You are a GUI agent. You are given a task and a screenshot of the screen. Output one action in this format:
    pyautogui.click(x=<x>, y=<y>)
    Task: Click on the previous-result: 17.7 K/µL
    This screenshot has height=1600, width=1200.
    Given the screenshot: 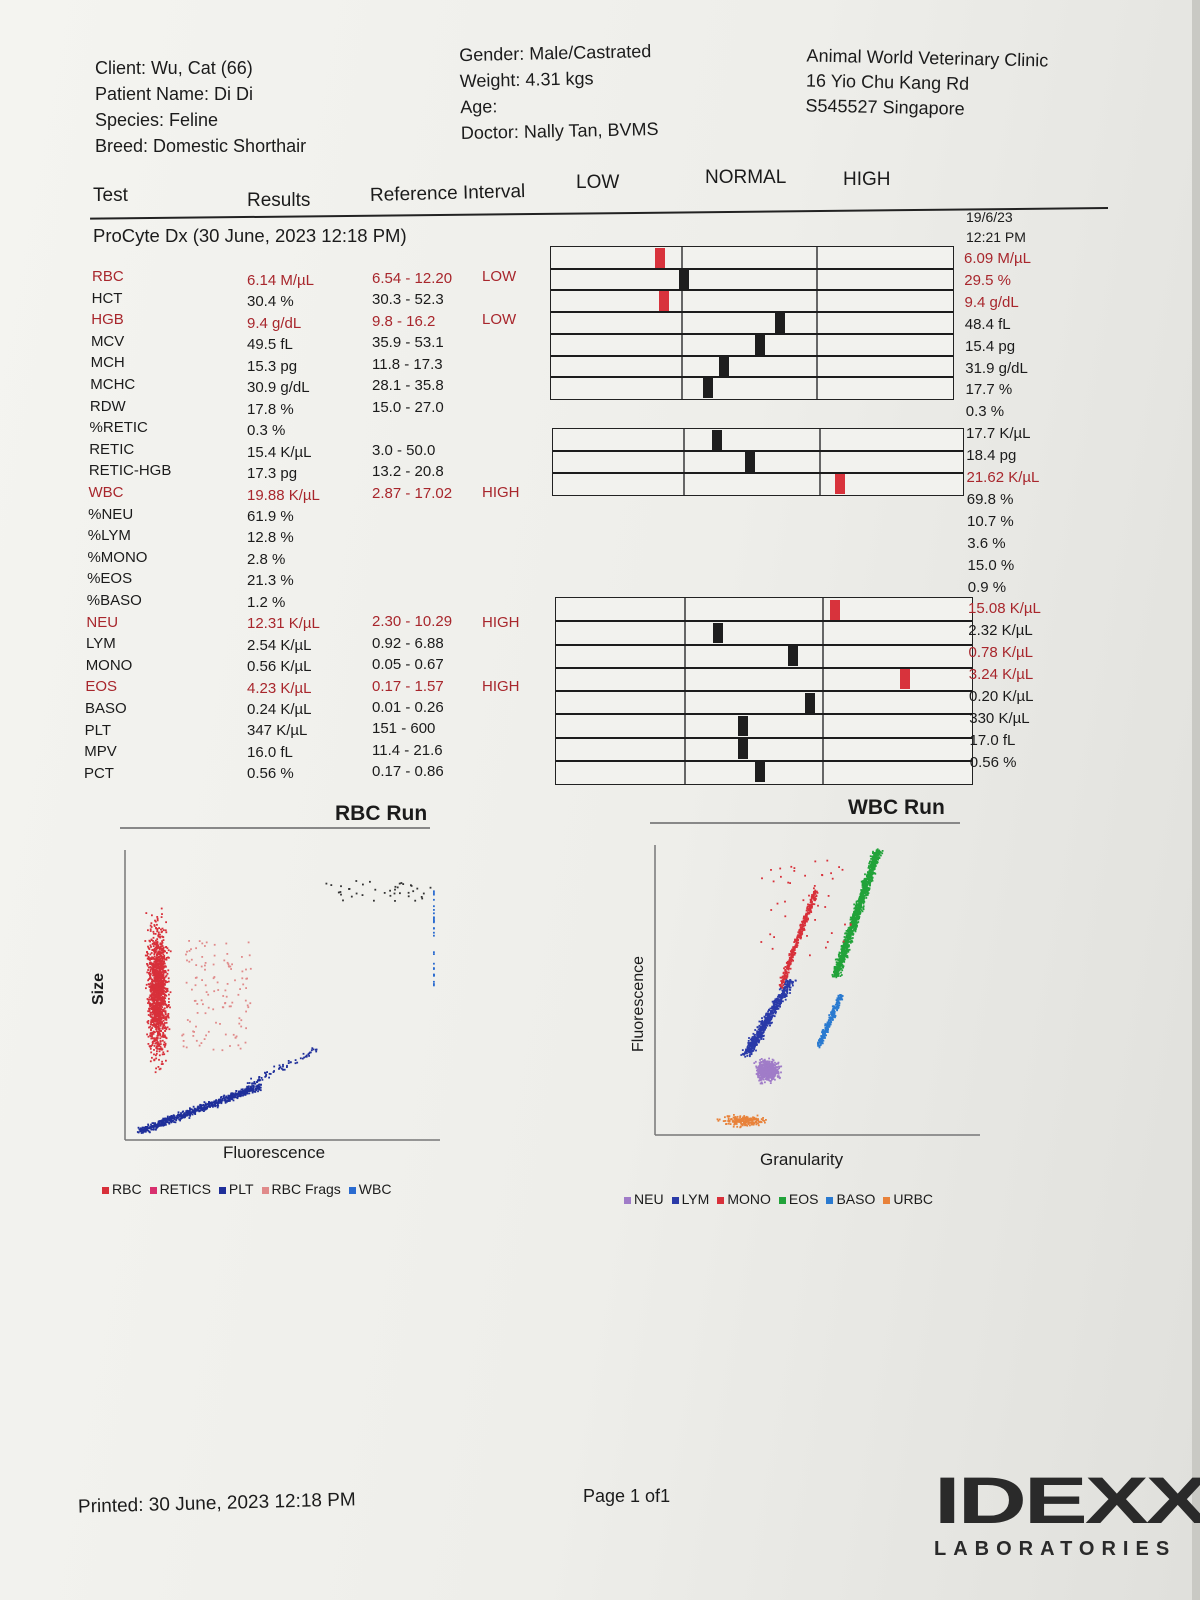 What is the action you would take?
    pyautogui.click(x=998, y=434)
    